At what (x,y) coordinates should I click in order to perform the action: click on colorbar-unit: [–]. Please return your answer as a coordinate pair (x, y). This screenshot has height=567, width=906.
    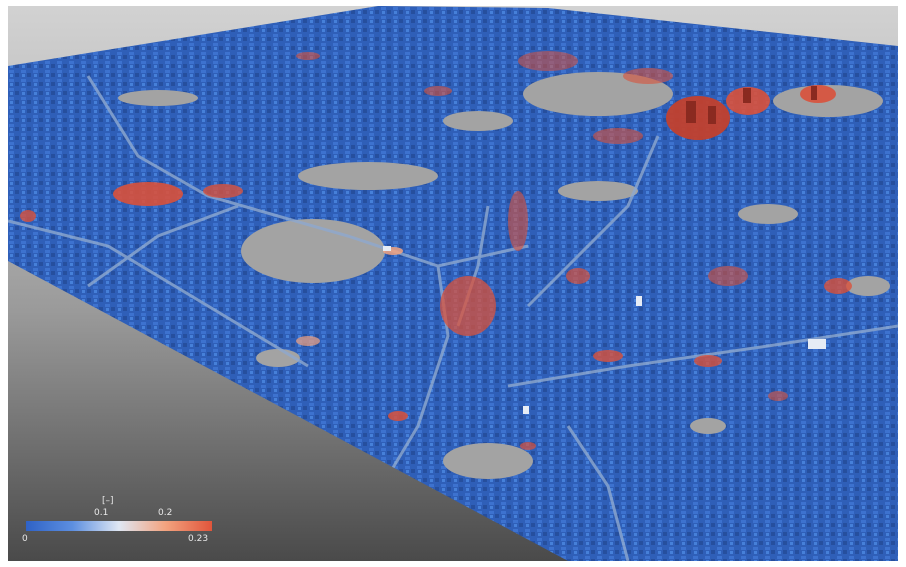
    Looking at the image, I should click on (108, 501).